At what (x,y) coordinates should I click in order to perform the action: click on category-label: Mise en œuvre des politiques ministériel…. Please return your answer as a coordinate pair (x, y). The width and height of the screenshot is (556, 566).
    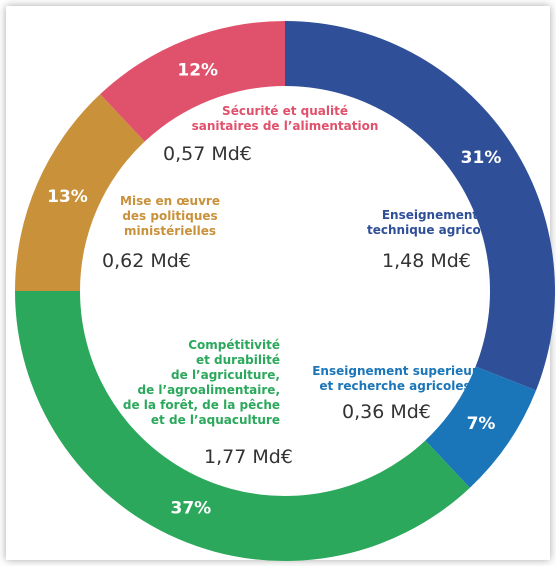
    Looking at the image, I should click on (170, 216).